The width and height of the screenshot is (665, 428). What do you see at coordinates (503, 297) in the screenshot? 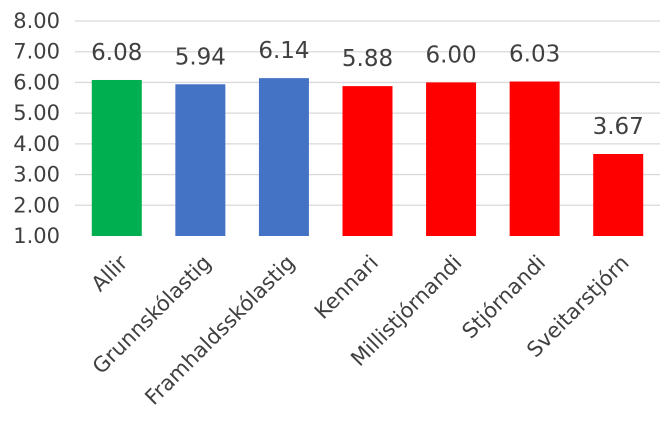
I see `category-label: Stjórnandi` at bounding box center [503, 297].